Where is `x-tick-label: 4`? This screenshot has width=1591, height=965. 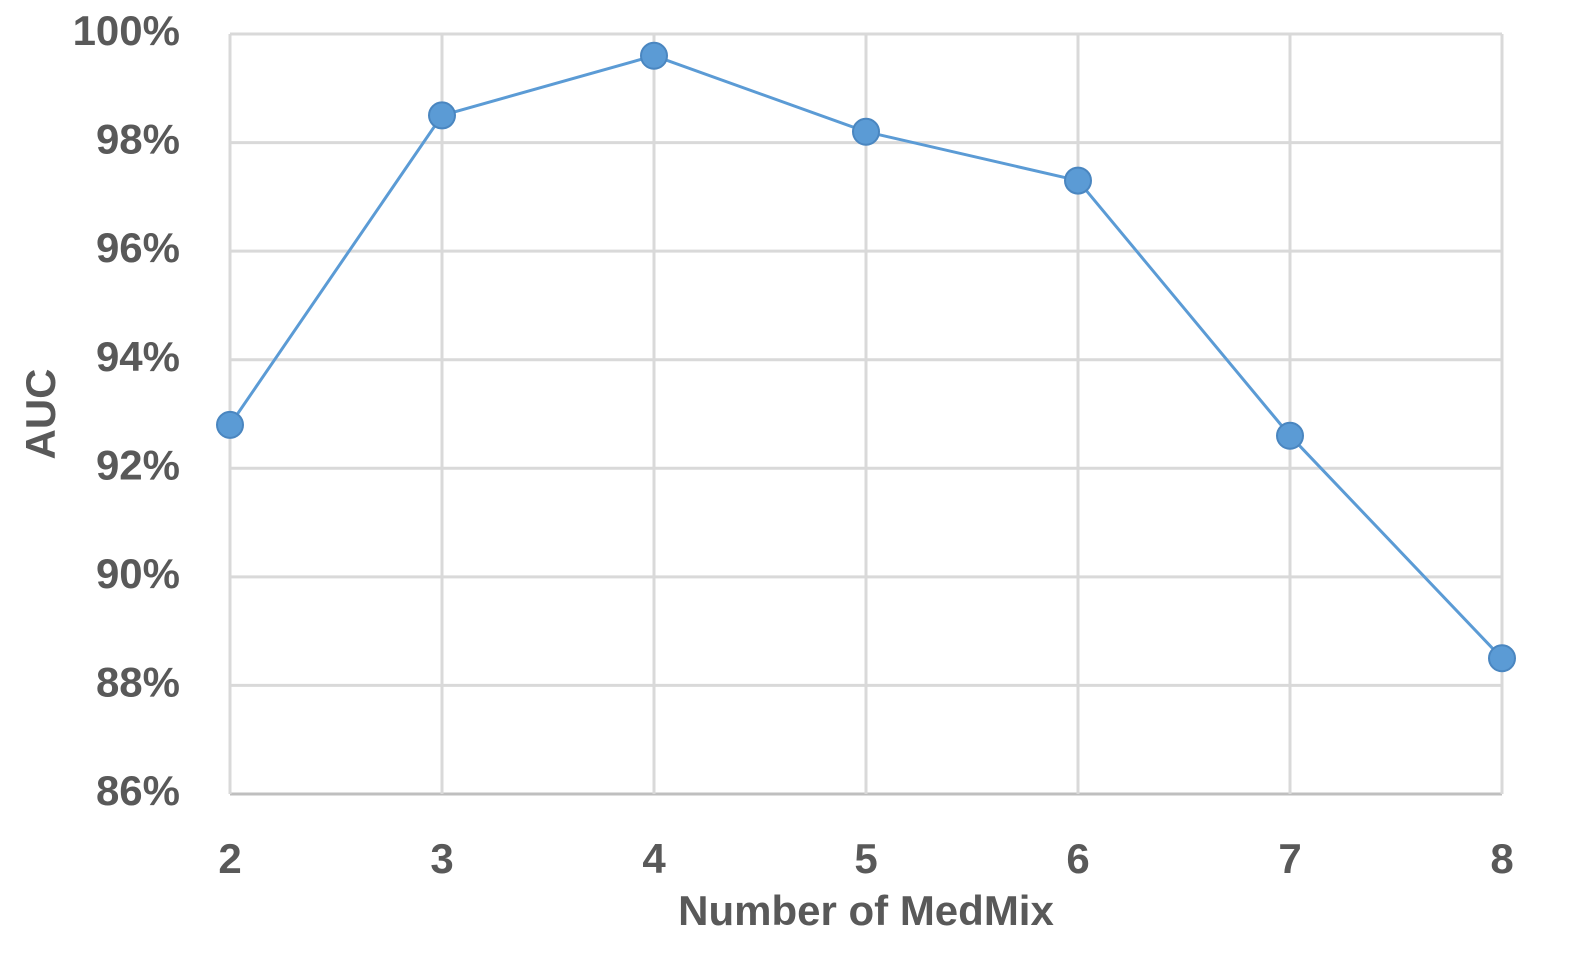 x-tick-label: 4 is located at coordinates (654, 858).